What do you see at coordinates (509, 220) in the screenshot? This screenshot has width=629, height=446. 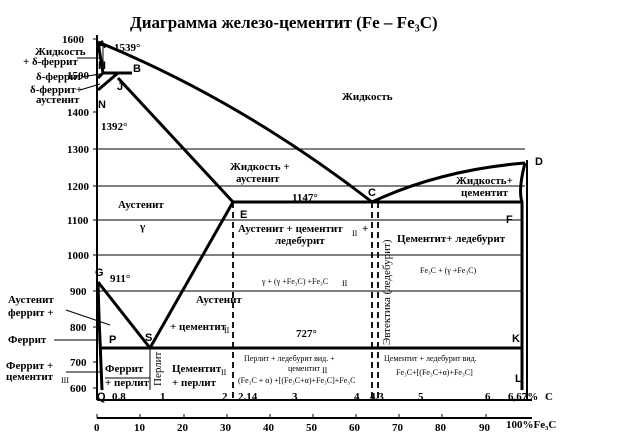 I see `point-f: F` at bounding box center [509, 220].